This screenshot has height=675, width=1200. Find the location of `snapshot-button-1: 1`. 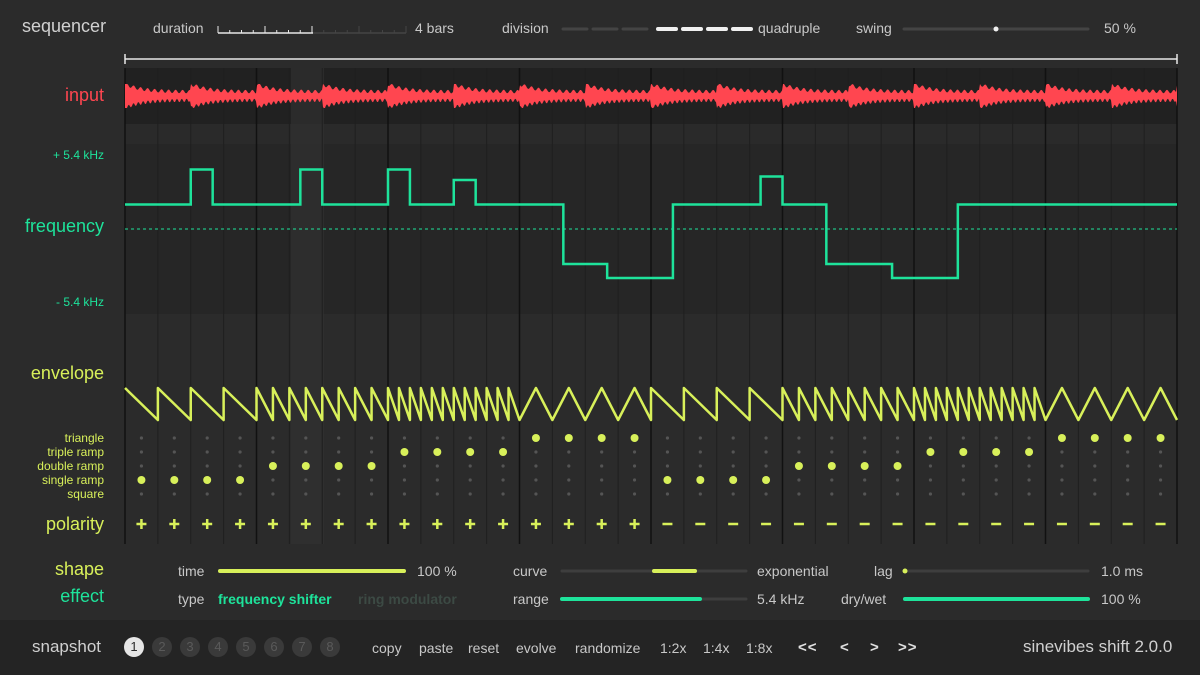

snapshot-button-1: 1 is located at coordinates (134, 647).